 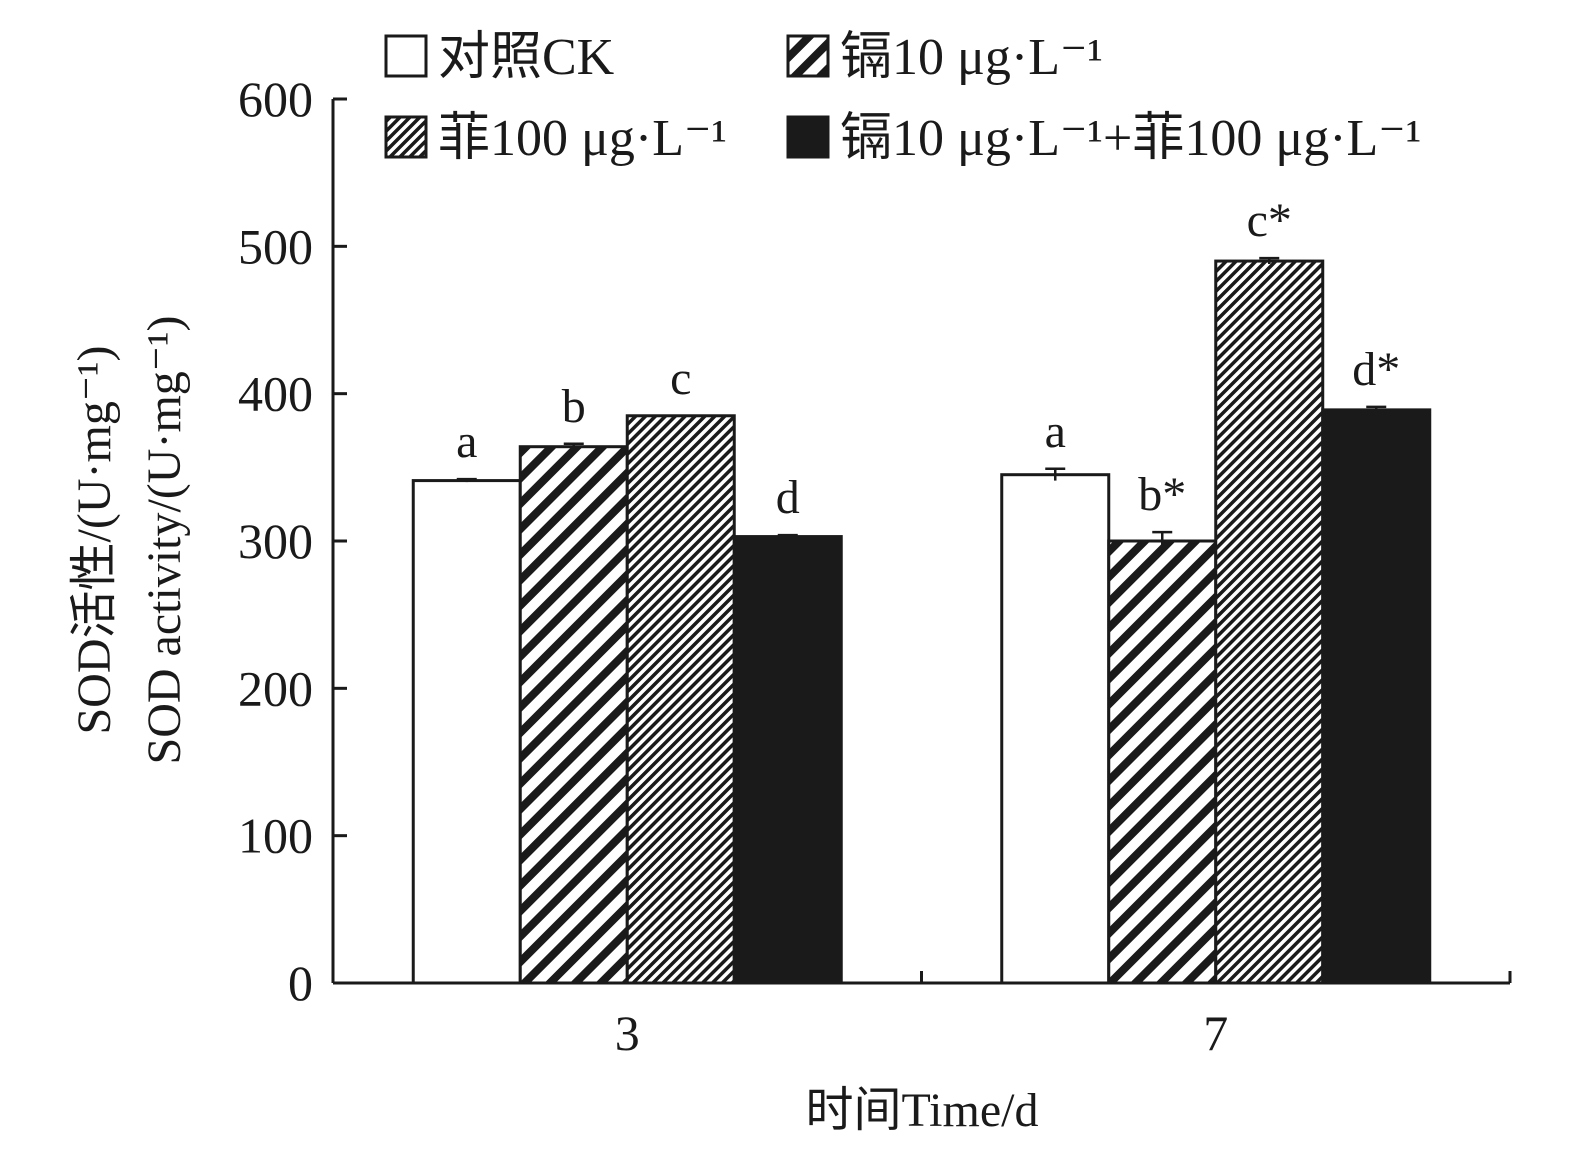 What do you see at coordinates (164, 540) in the screenshot?
I see `y-axis-title-en: SOD activity/(U·mg⁻¹)` at bounding box center [164, 540].